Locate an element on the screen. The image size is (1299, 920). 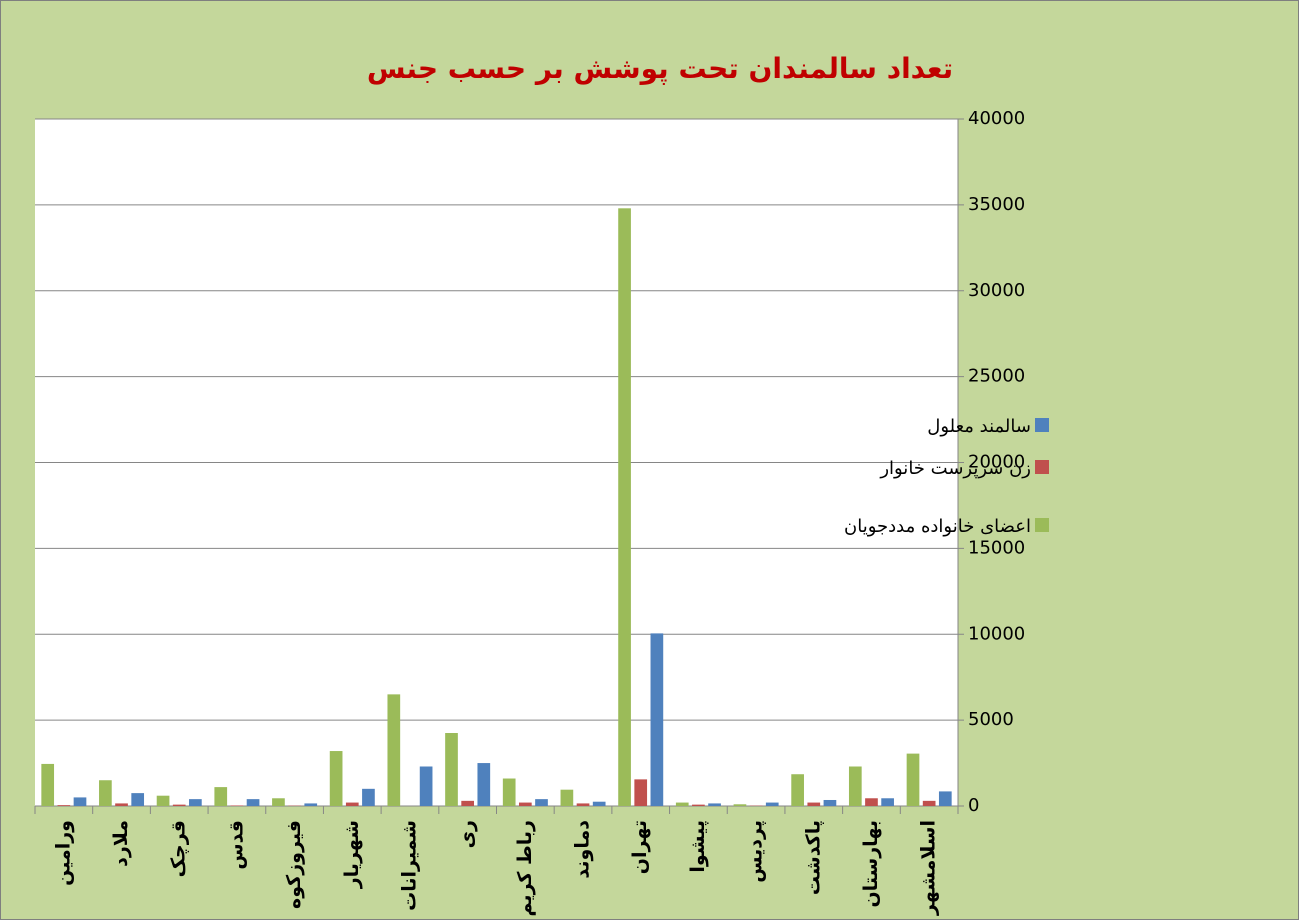
legend-label: اعضای خانواده مددجویان is located at coordinates (937, 526).